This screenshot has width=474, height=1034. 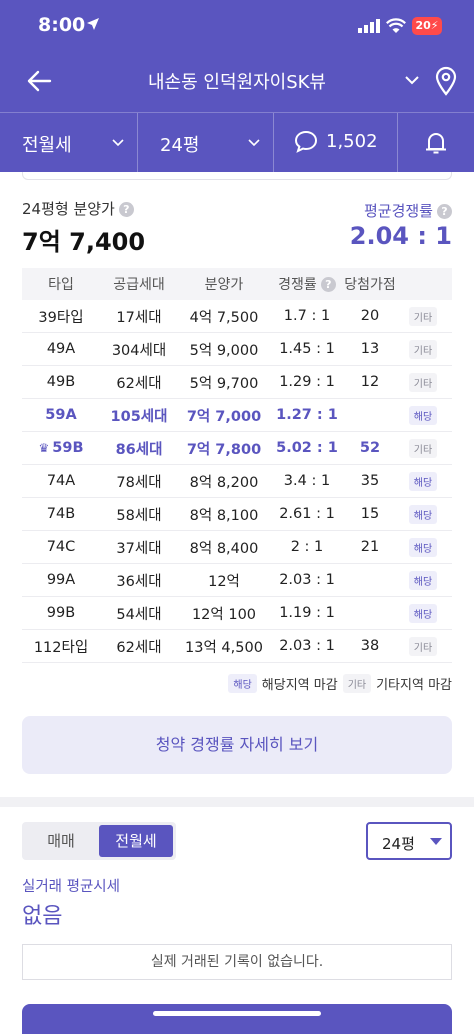 I want to click on row-score: 15, so click(x=370, y=514).